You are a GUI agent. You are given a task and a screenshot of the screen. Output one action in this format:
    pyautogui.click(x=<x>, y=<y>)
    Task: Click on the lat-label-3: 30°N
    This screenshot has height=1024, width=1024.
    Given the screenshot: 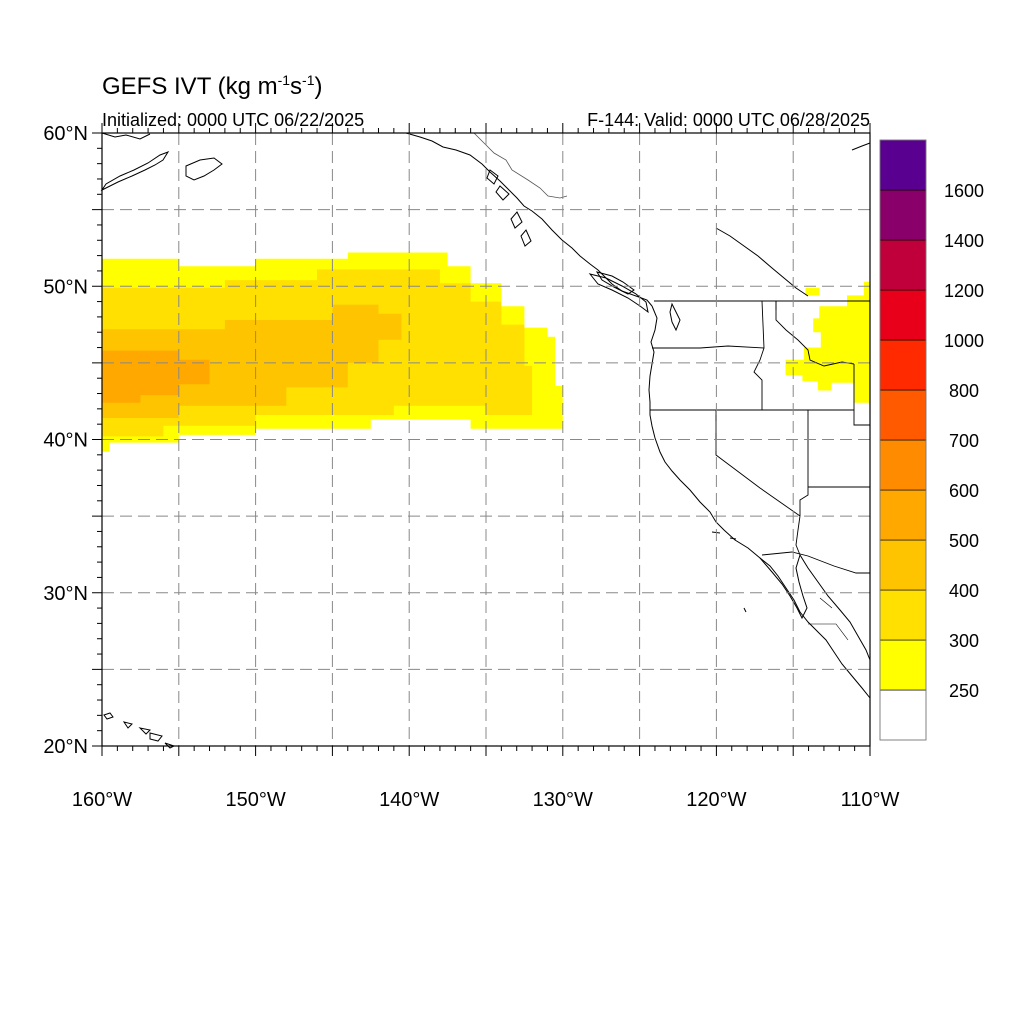 What is the action you would take?
    pyautogui.click(x=65, y=594)
    